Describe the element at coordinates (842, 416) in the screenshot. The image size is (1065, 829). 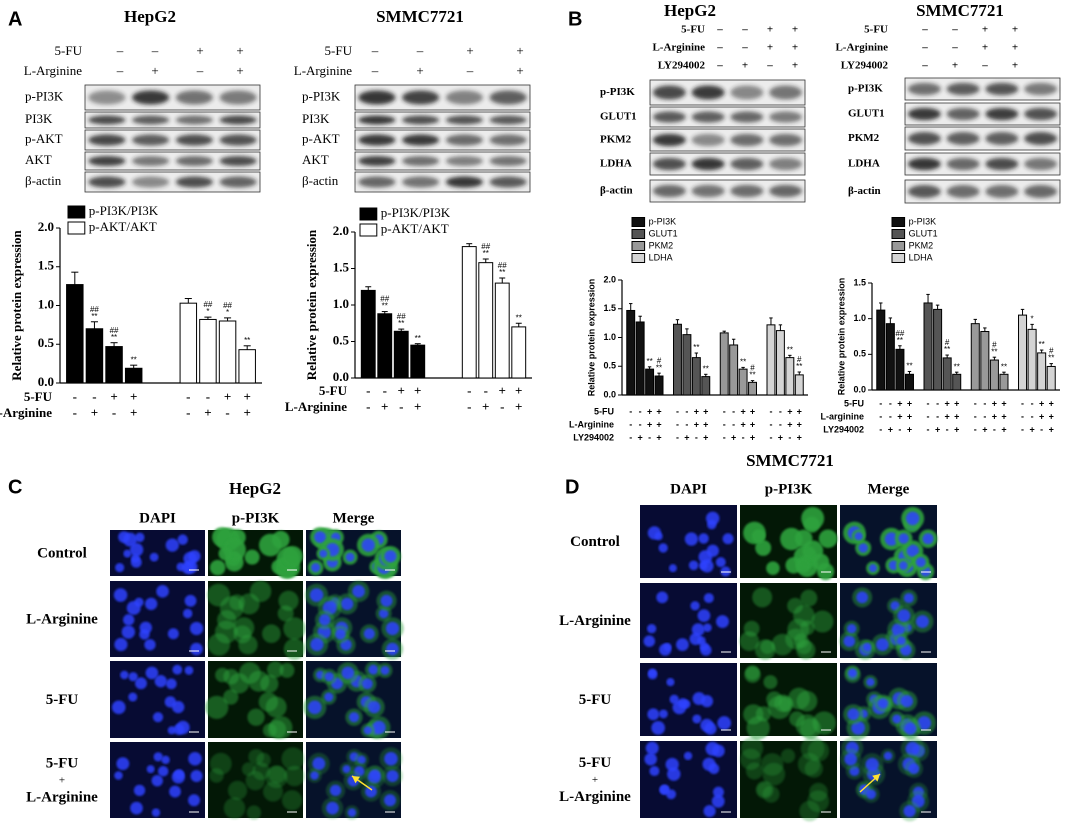
I see `treatment-label: L-arginine` at that location.